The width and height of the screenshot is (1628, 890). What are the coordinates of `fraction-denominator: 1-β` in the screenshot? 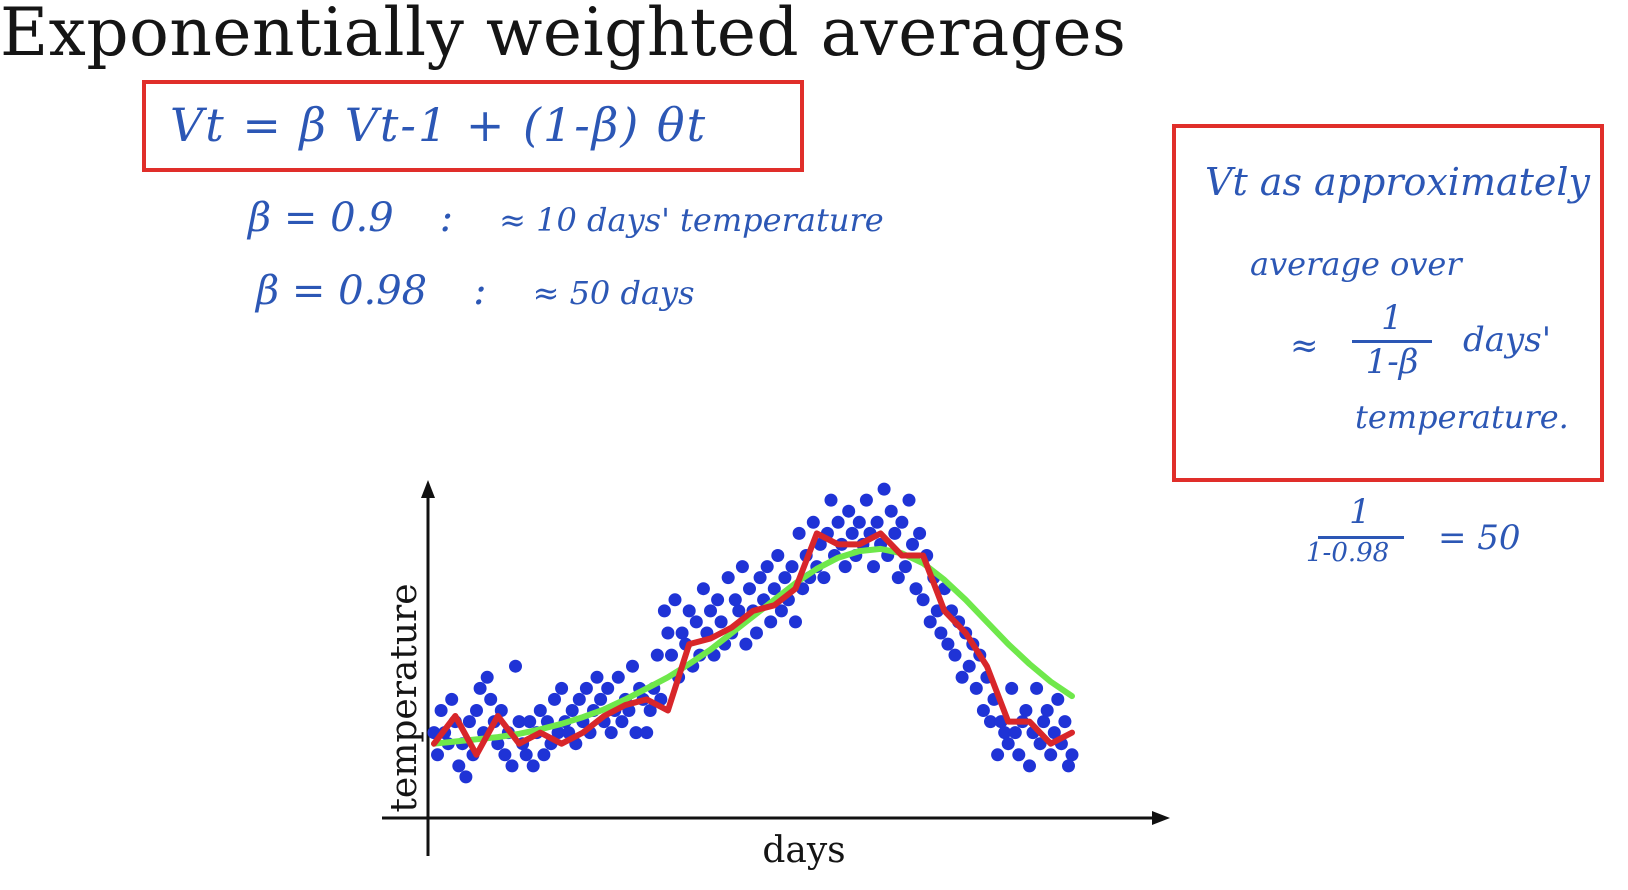 It's located at (1392, 362).